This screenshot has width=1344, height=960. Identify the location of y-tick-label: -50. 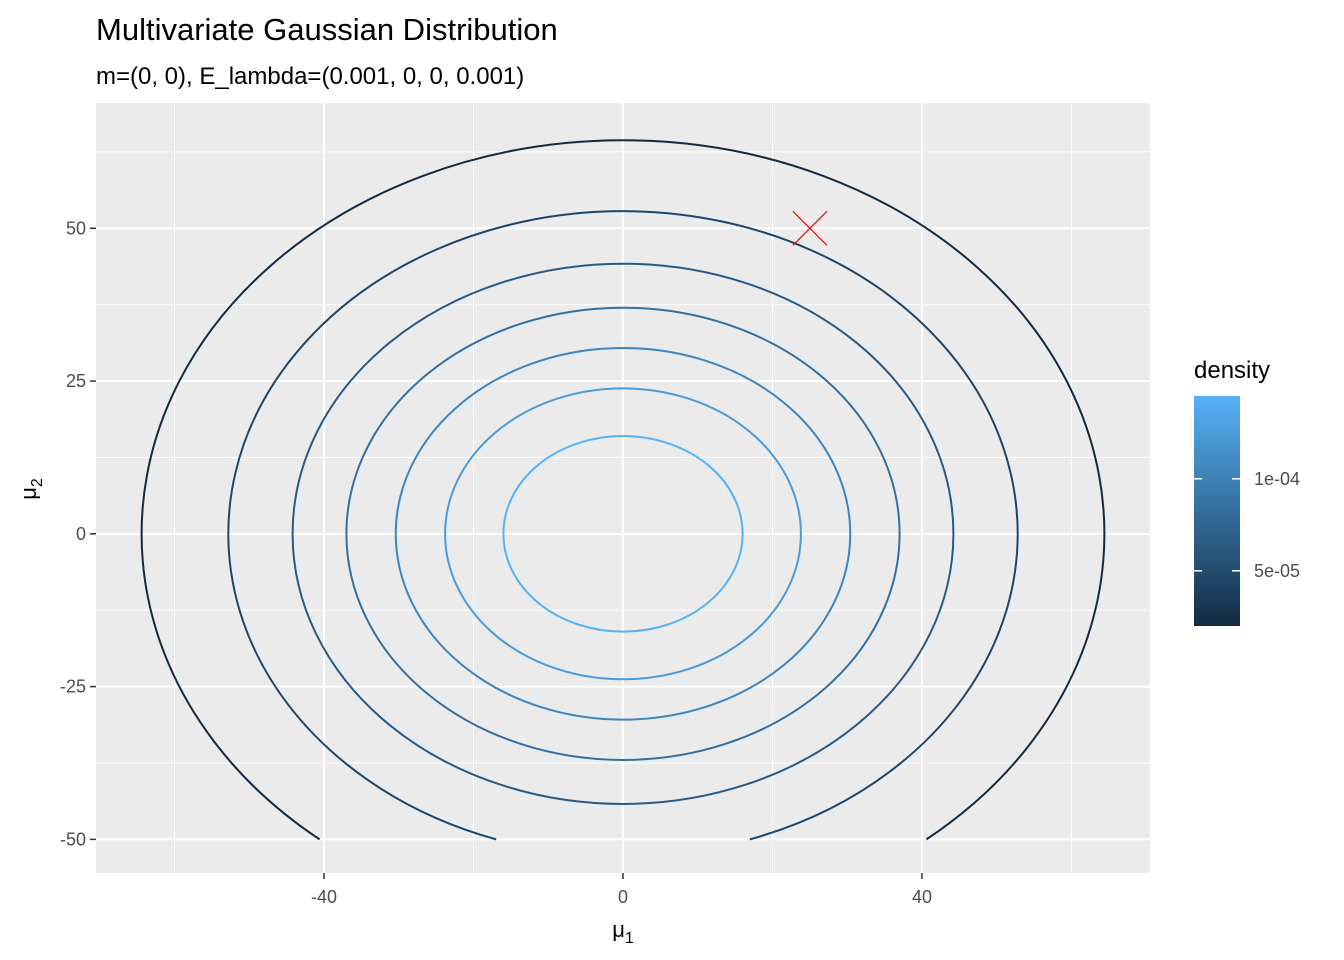
(73, 839).